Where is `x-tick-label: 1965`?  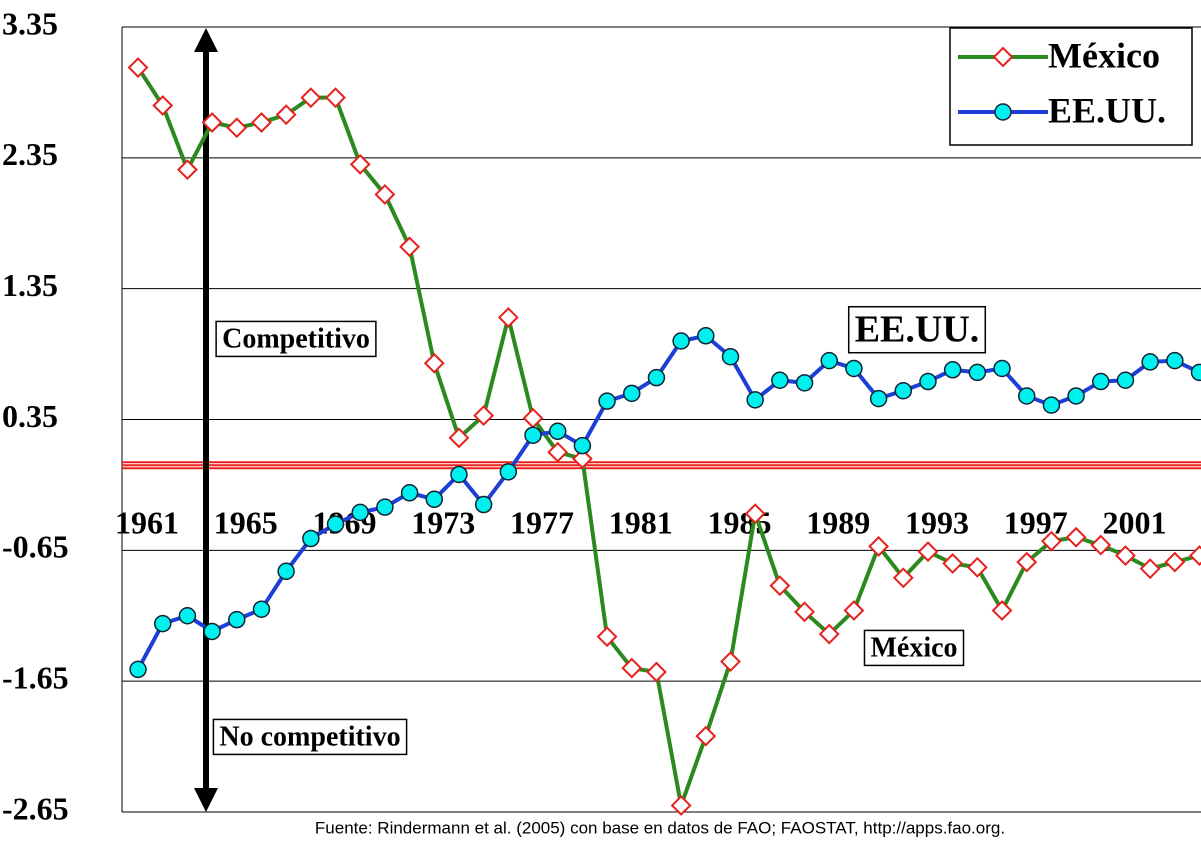 x-tick-label: 1965 is located at coordinates (246, 522).